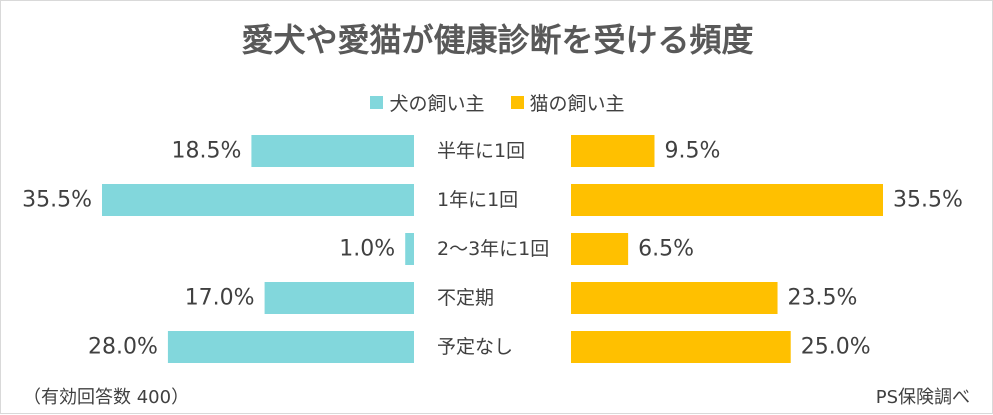 The width and height of the screenshot is (993, 415). I want to click on cat-value-label-4: 25.0%, so click(836, 347).